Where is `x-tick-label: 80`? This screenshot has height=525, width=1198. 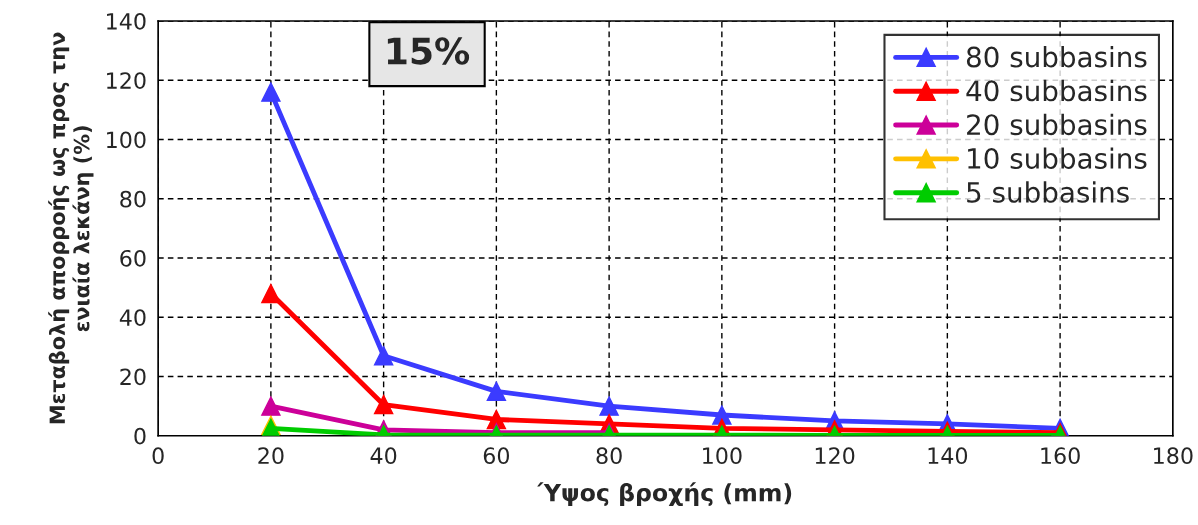
x-tick-label: 80 is located at coordinates (609, 456).